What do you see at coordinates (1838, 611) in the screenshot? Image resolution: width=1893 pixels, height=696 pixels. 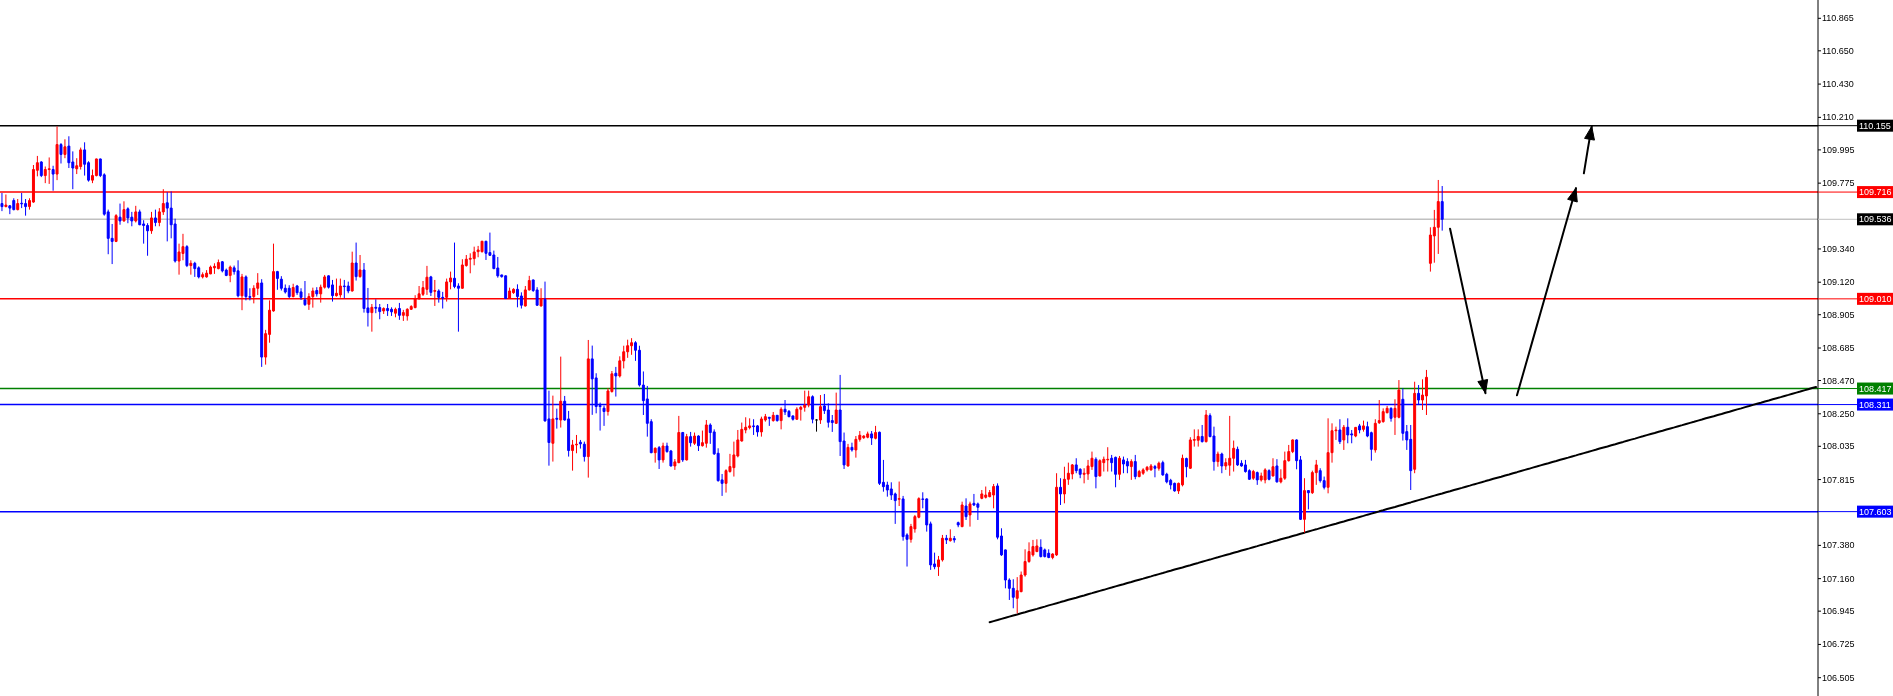 I see `y-tick-label: 106.945` at bounding box center [1838, 611].